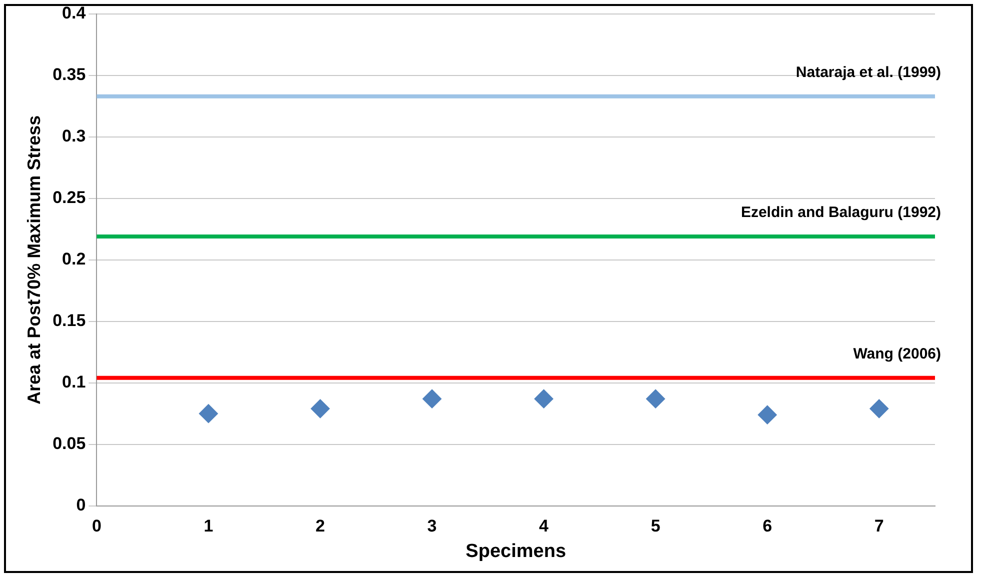 This screenshot has height=583, width=985. I want to click on y-tick-label: 0.1, so click(74, 382).